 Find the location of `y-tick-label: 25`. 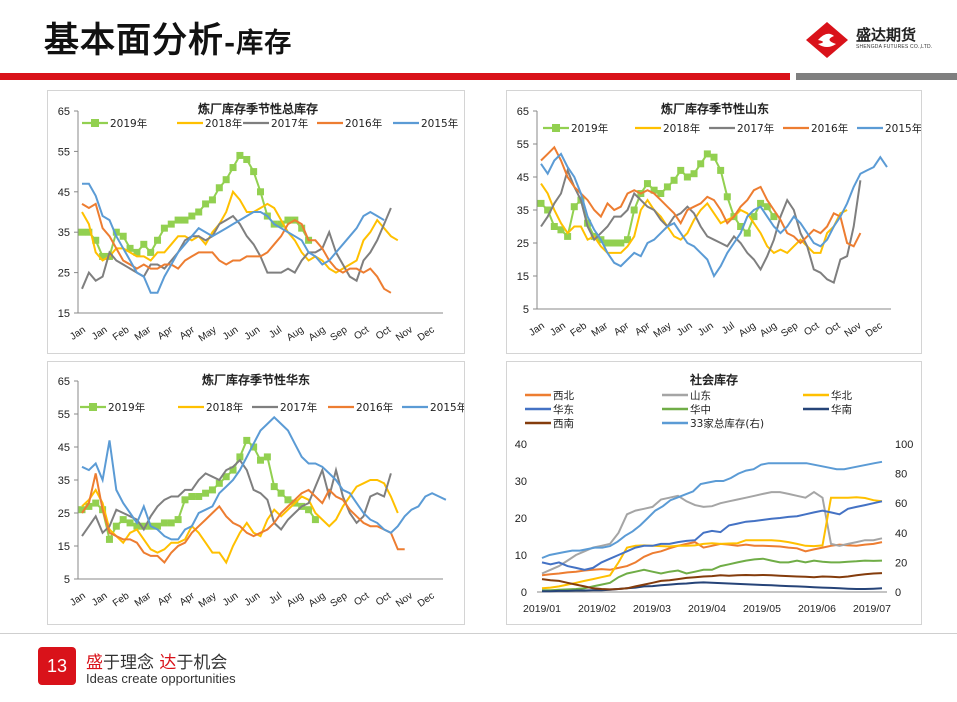

y-tick-label: 25 is located at coordinates (64, 514).